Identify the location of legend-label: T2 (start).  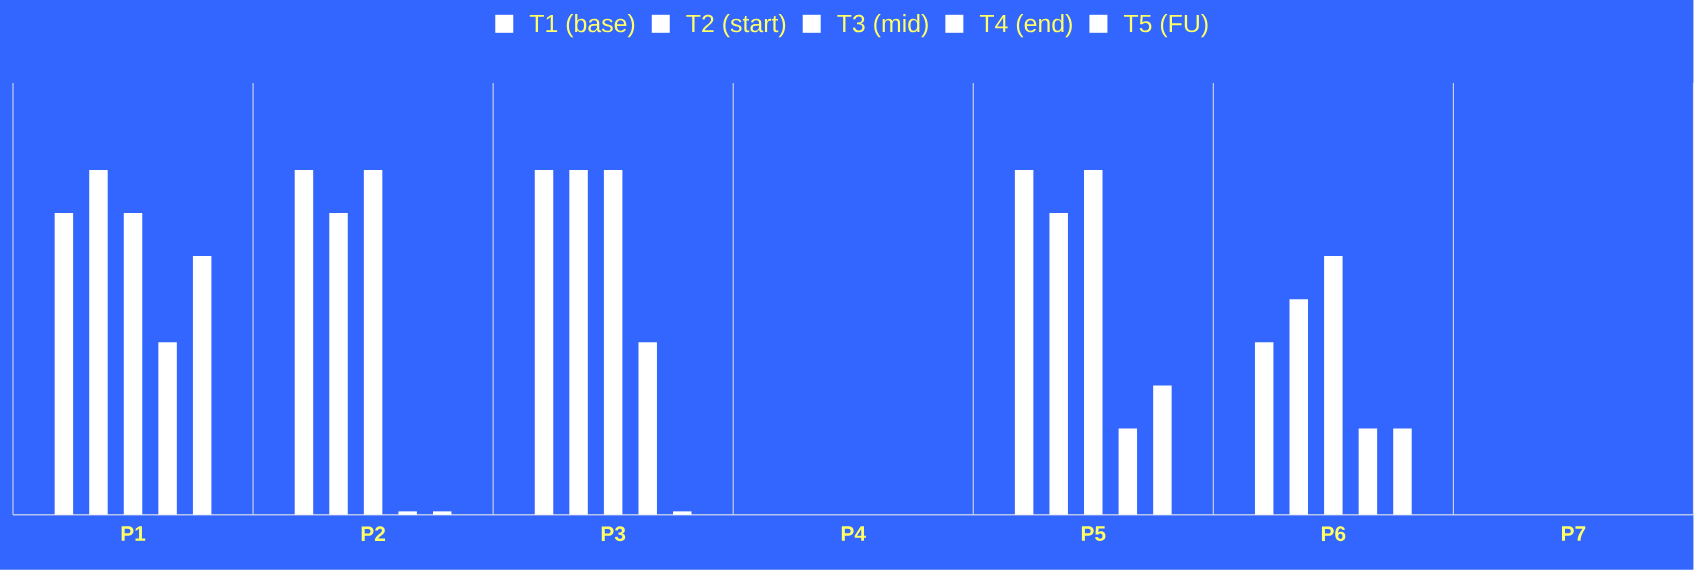
(736, 26).